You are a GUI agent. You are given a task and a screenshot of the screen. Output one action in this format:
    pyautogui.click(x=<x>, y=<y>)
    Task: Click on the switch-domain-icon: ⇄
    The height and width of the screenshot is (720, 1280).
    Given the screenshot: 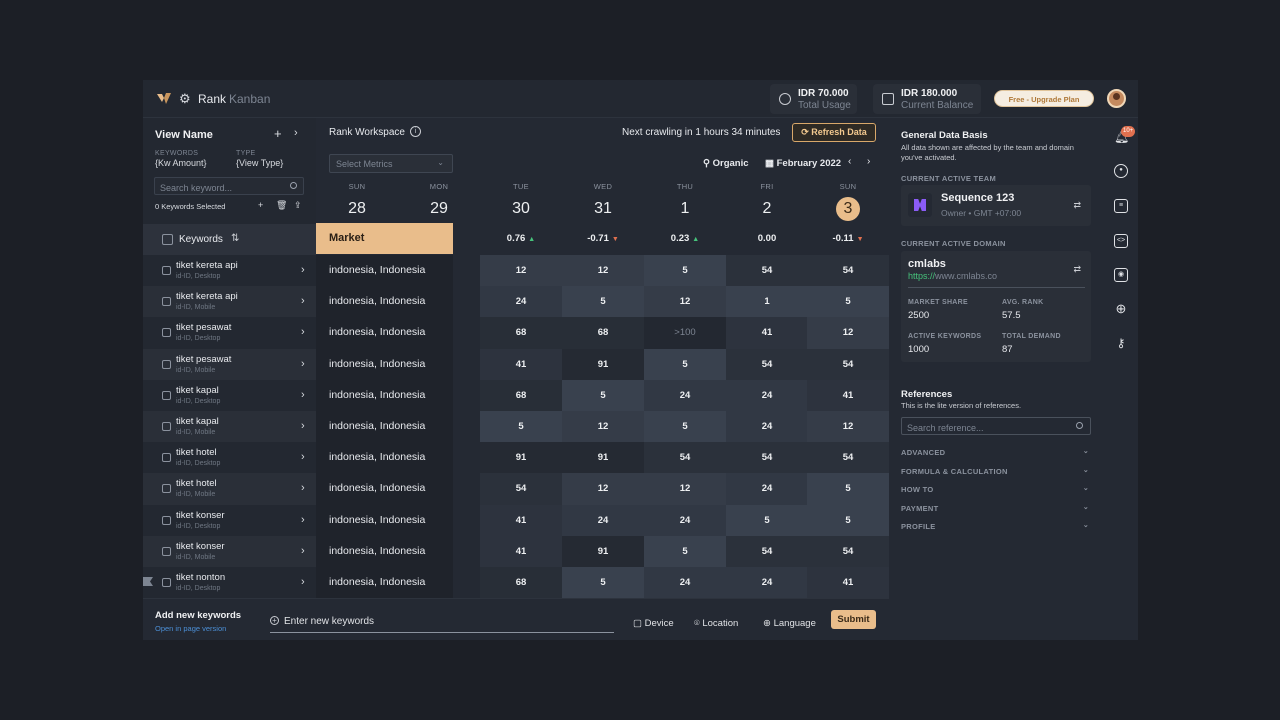 What is the action you would take?
    pyautogui.click(x=1077, y=269)
    